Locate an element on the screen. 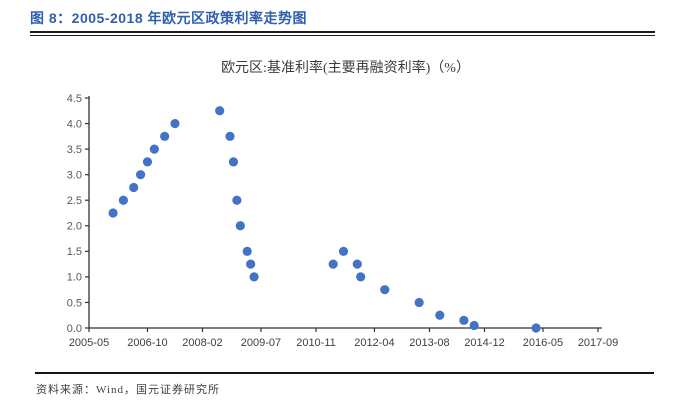 This screenshot has width=677, height=409. y-axis-tick-label: 2.0 is located at coordinates (74, 227).